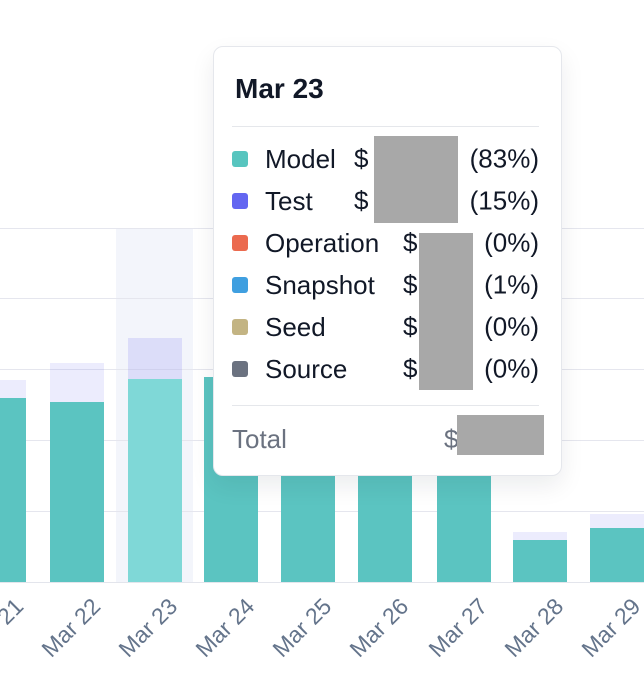 Image resolution: width=644 pixels, height=688 pixels. Describe the element at coordinates (240, 201) in the screenshot. I see `legend-swatch-test` at that location.